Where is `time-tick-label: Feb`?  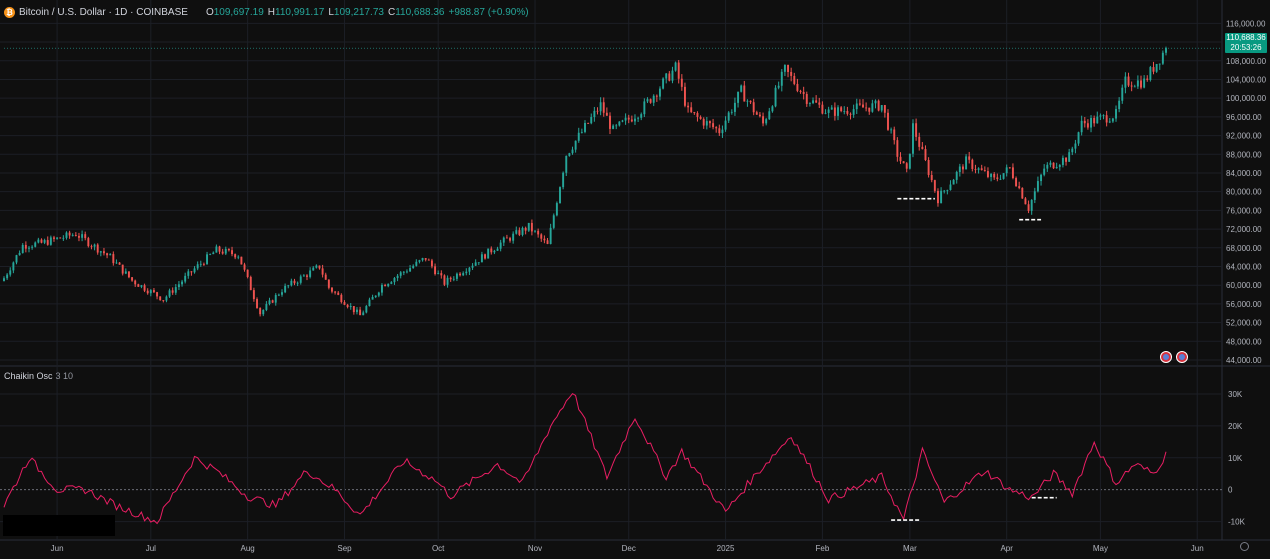 time-tick-label: Feb is located at coordinates (822, 548).